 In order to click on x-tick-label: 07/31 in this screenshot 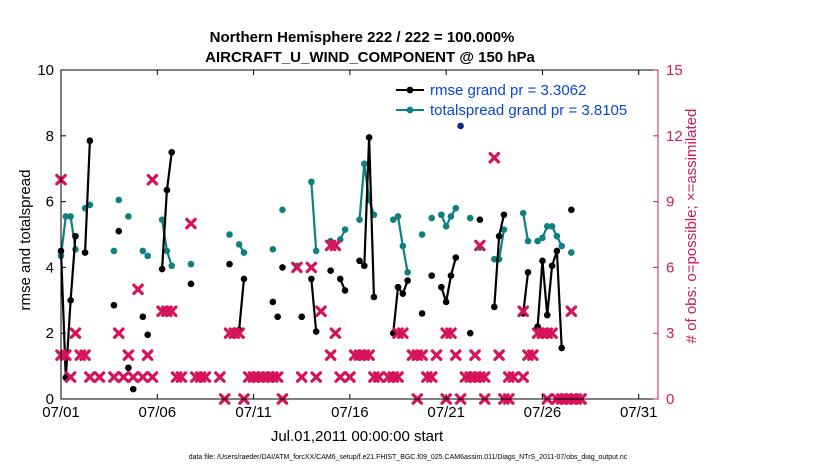, I will do `click(639, 412)`.